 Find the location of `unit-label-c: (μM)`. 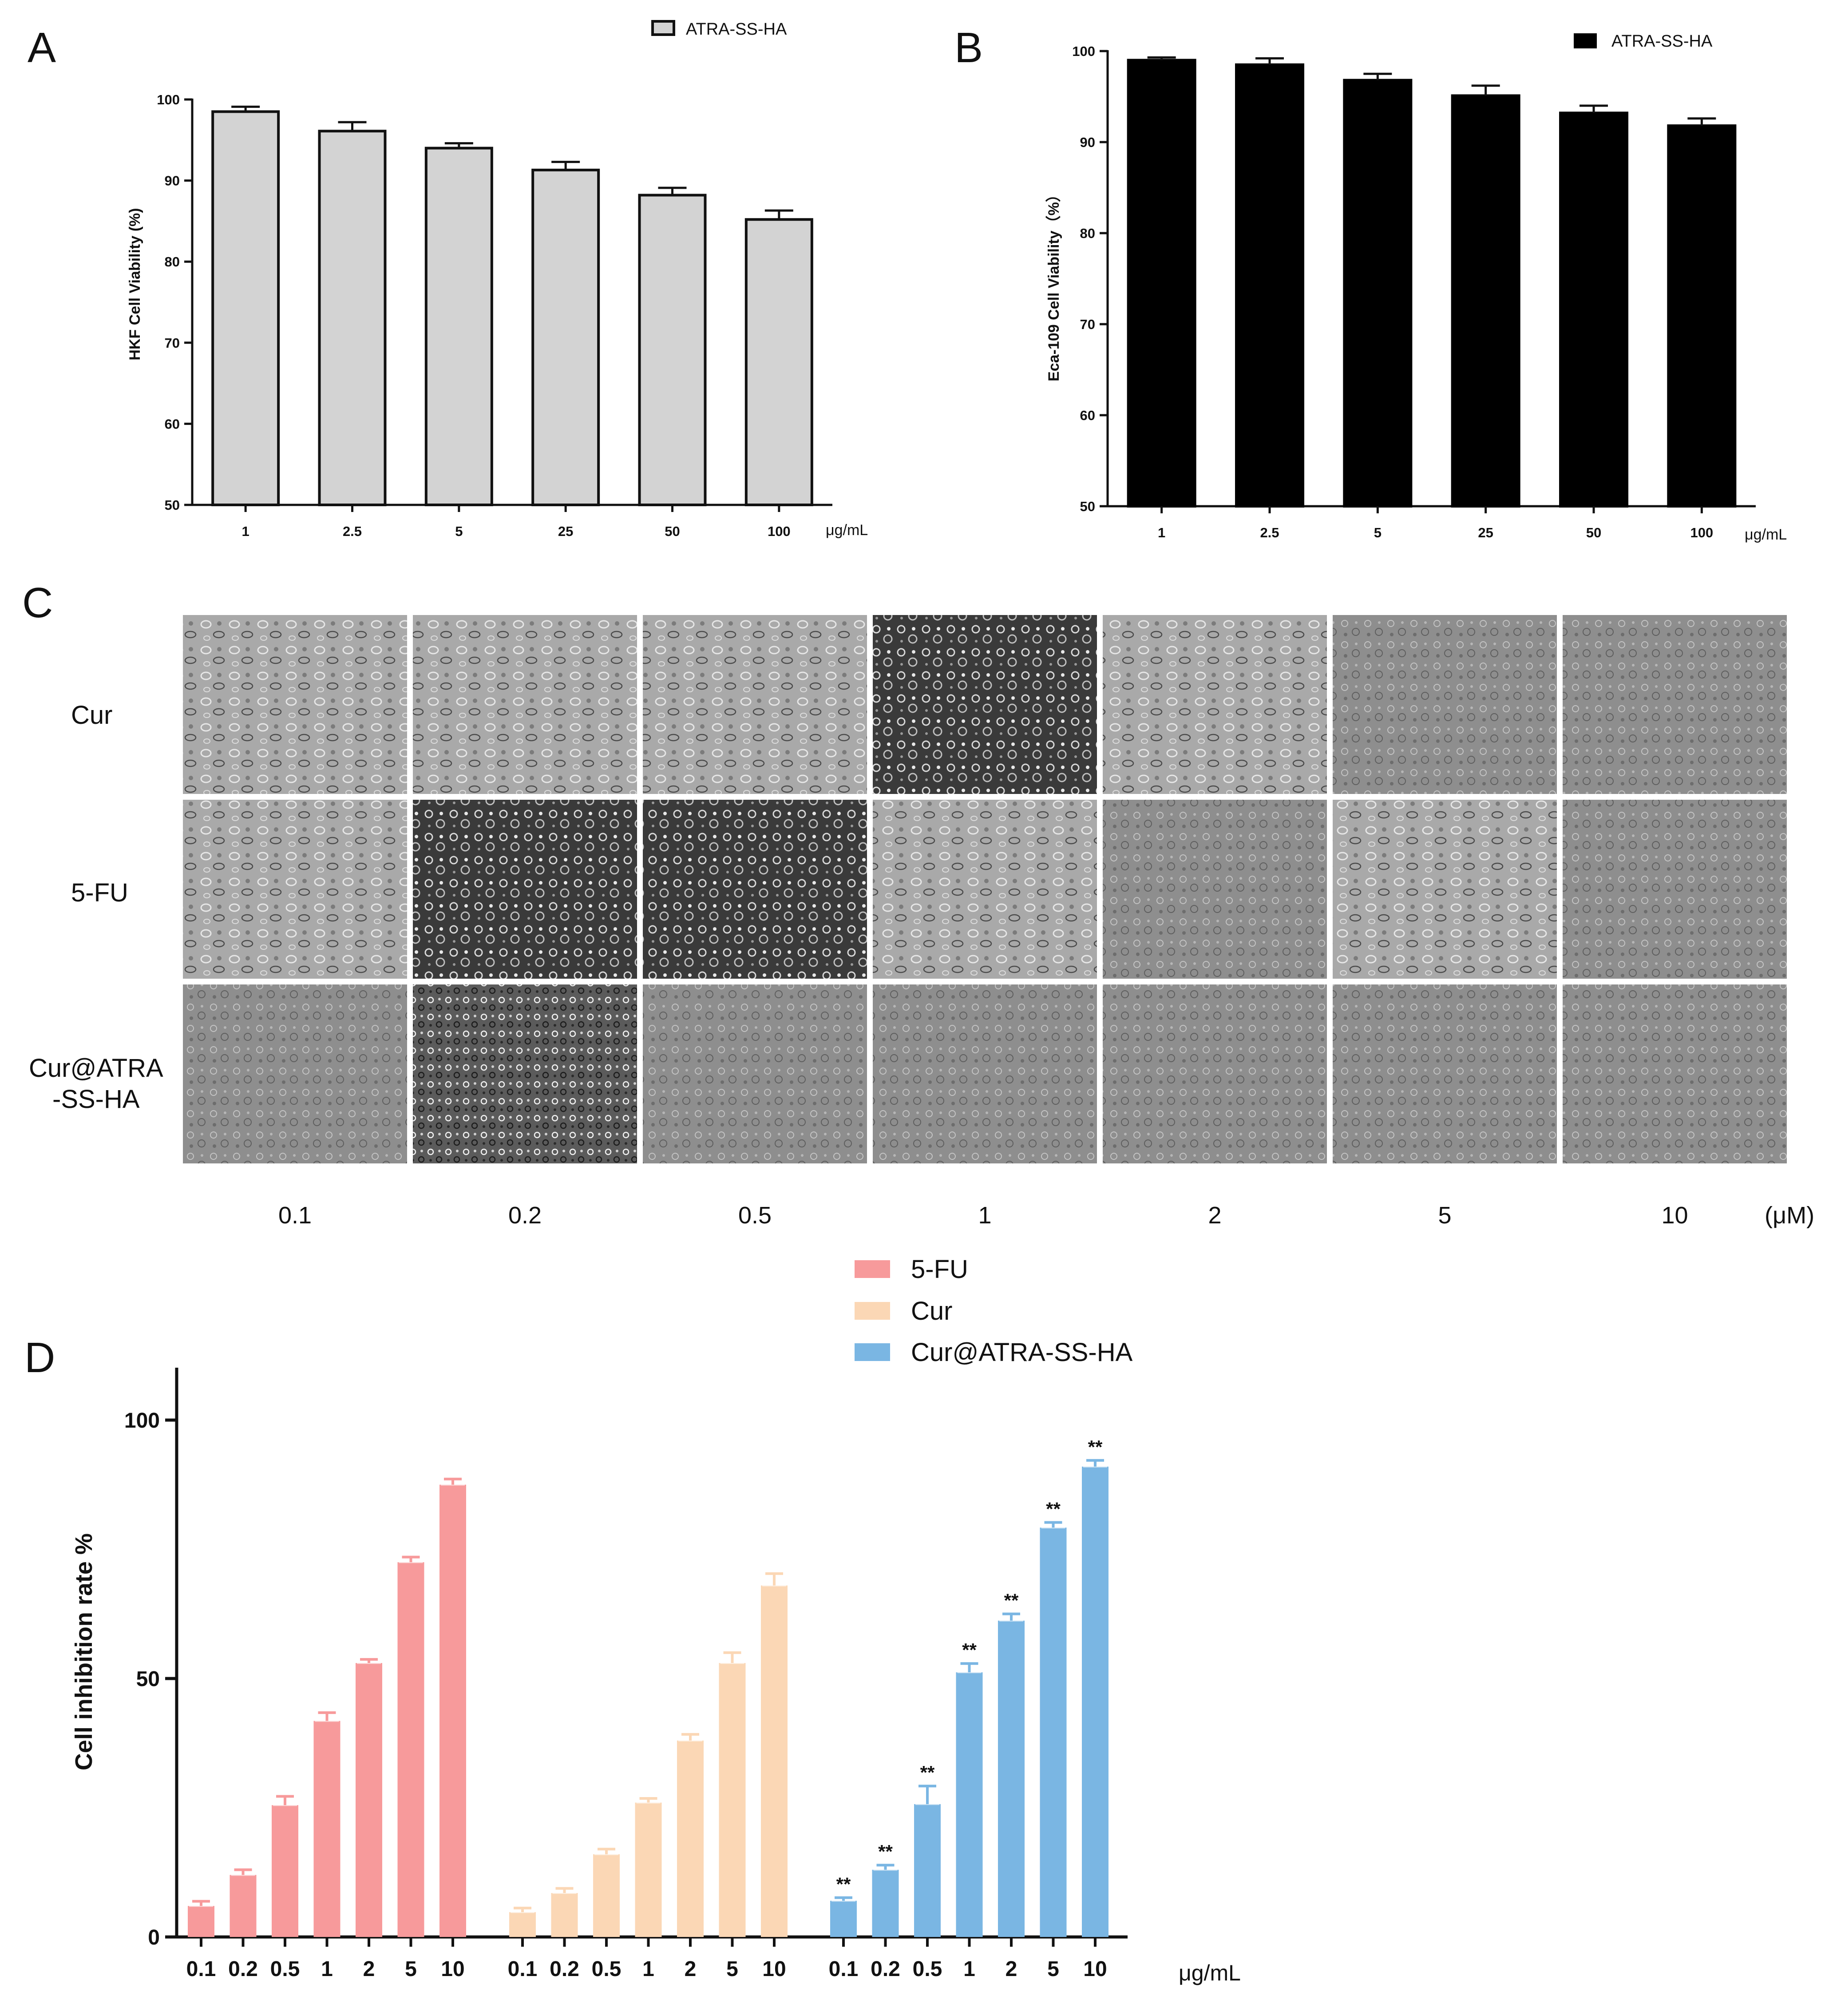

unit-label-c: (μM) is located at coordinates (1789, 1215).